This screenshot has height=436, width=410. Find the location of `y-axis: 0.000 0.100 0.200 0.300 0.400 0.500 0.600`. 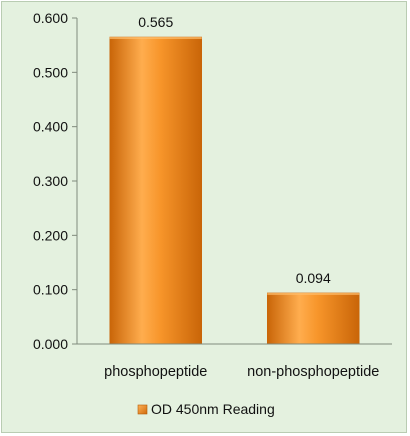

y-axis: 0.000 0.100 0.200 0.300 0.400 0.500 0.600 is located at coordinates (55, 181).